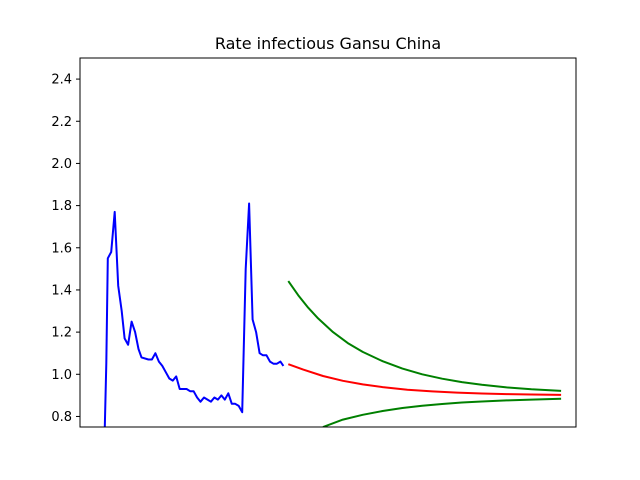 The image size is (640, 480). I want to click on y-tick-label: 2.2, so click(61, 122).